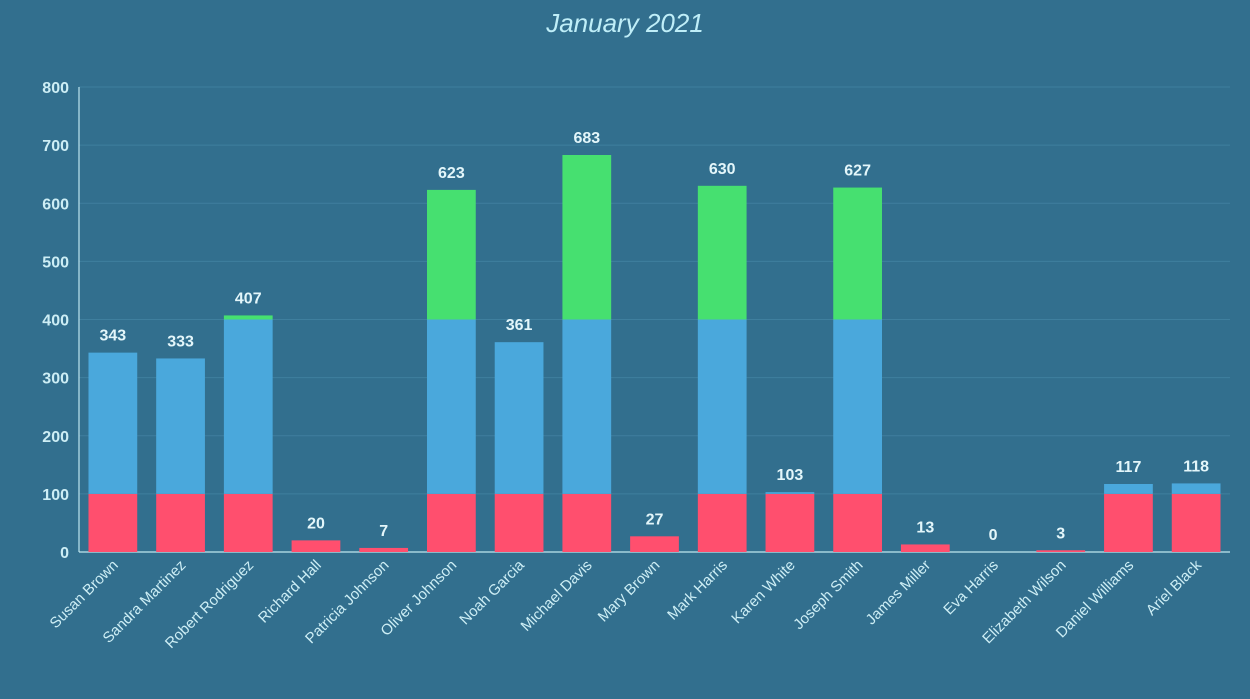  Describe the element at coordinates (55, 437) in the screenshot. I see `y-tick-label: 200` at that location.